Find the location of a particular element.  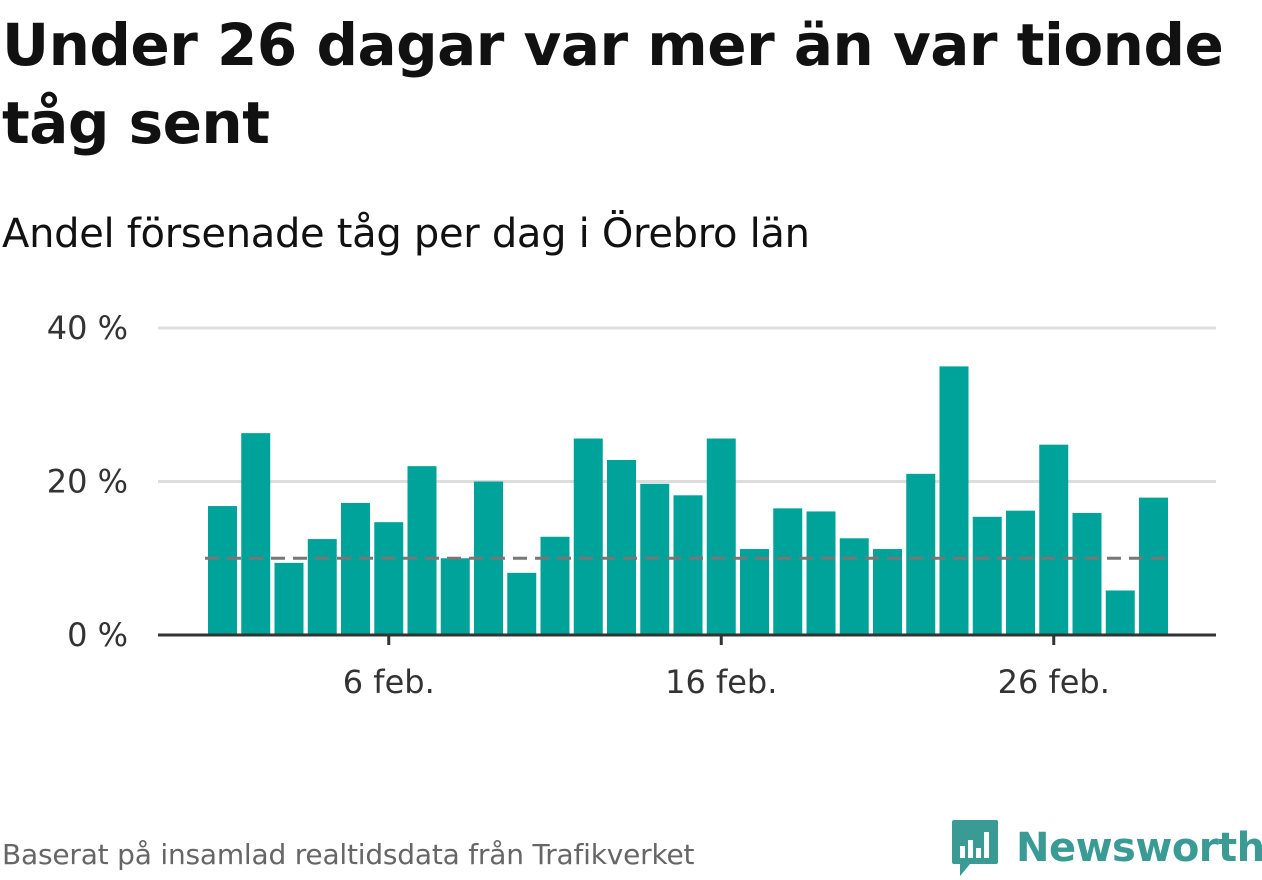

newsworthy-logo-icon is located at coordinates (975, 848).